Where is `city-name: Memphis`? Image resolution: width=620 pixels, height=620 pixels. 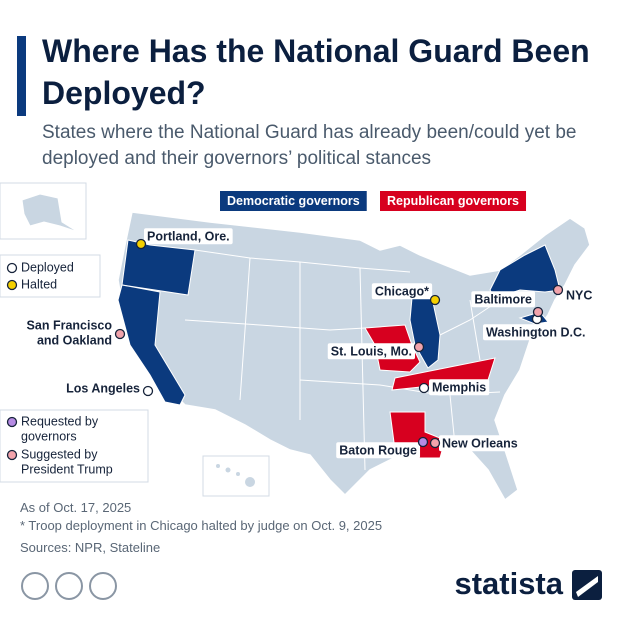 city-name: Memphis is located at coordinates (459, 387).